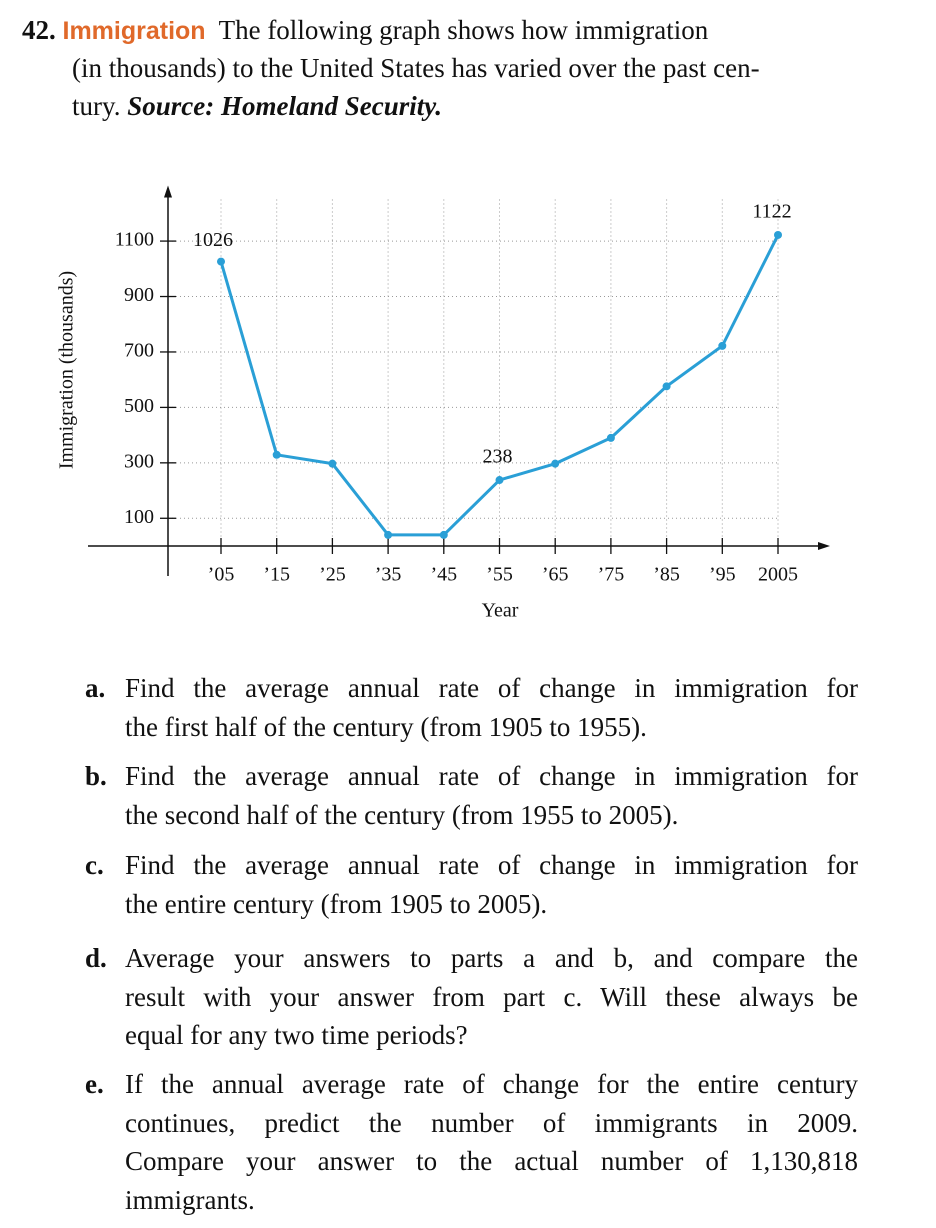 The image size is (936, 1228). I want to click on question-line: equal for any two time periods?, so click(296, 1035).